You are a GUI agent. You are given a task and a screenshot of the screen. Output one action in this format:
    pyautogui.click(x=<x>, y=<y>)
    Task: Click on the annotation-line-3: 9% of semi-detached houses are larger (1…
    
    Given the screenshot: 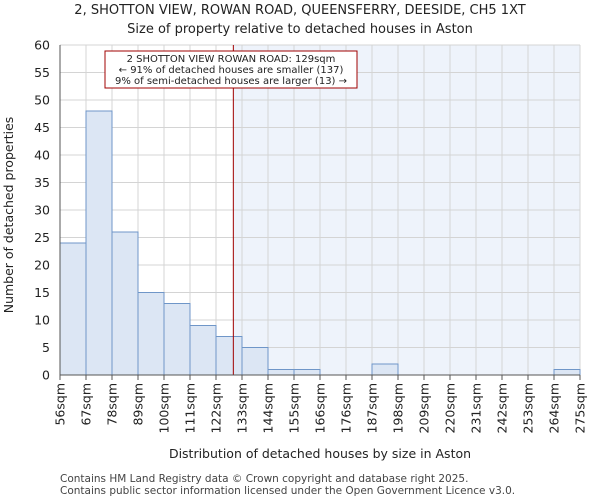 What is the action you would take?
    pyautogui.click(x=231, y=81)
    